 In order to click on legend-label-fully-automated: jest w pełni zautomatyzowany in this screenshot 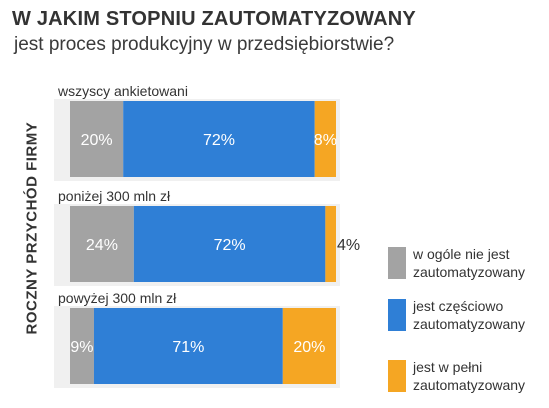, I will do `click(469, 376)`.